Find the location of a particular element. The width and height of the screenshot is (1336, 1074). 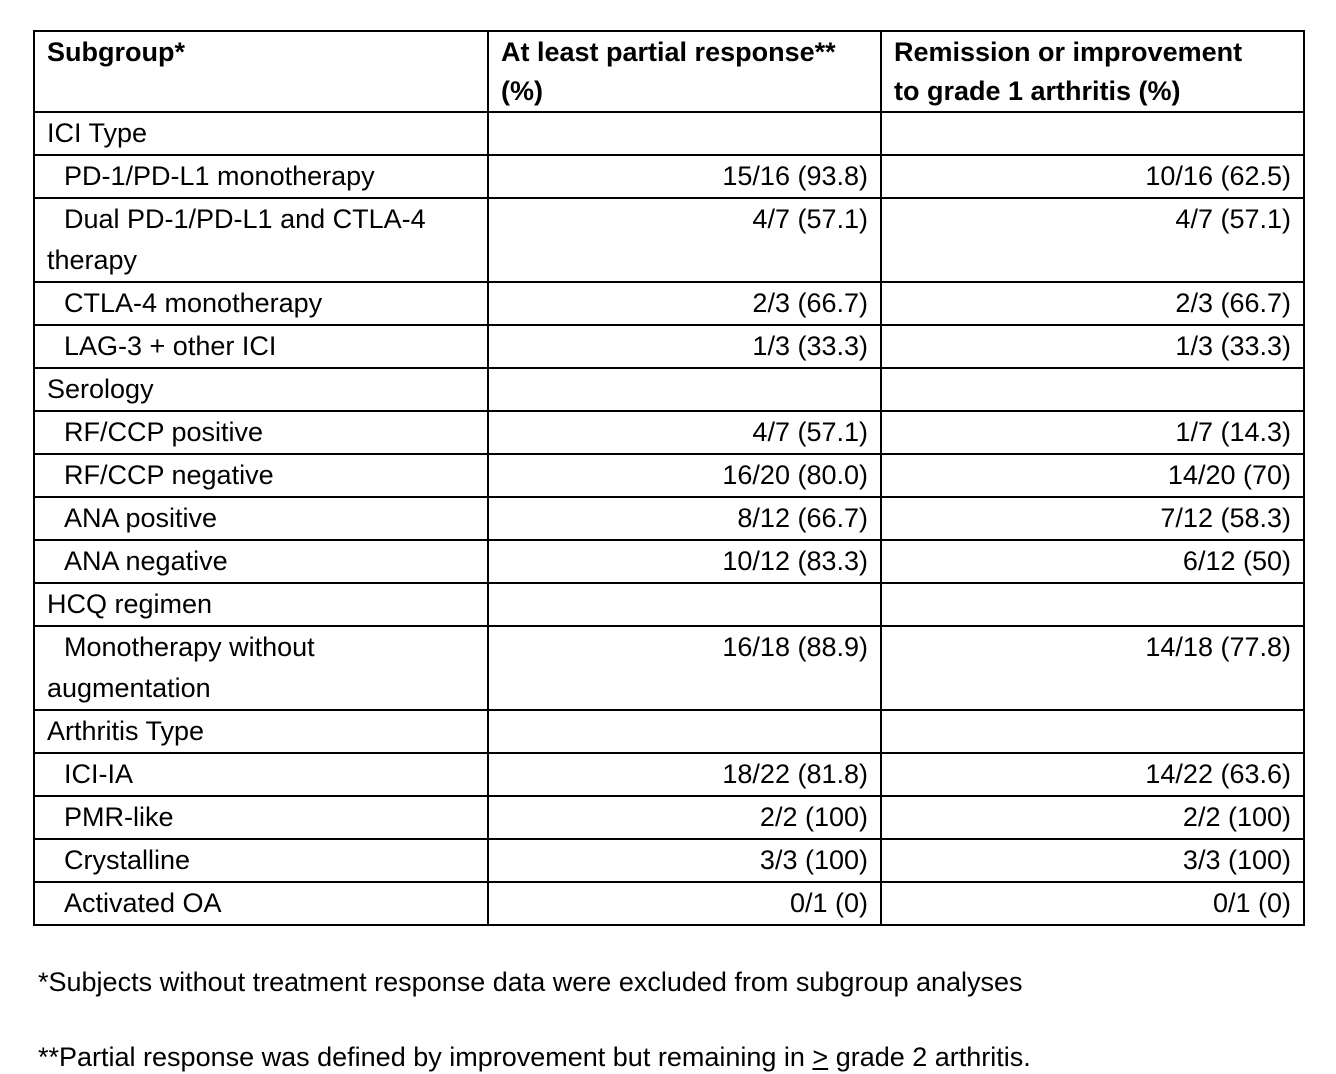

footnote-partial-definition-after: grade 2 arthritis. is located at coordinates (929, 1057).